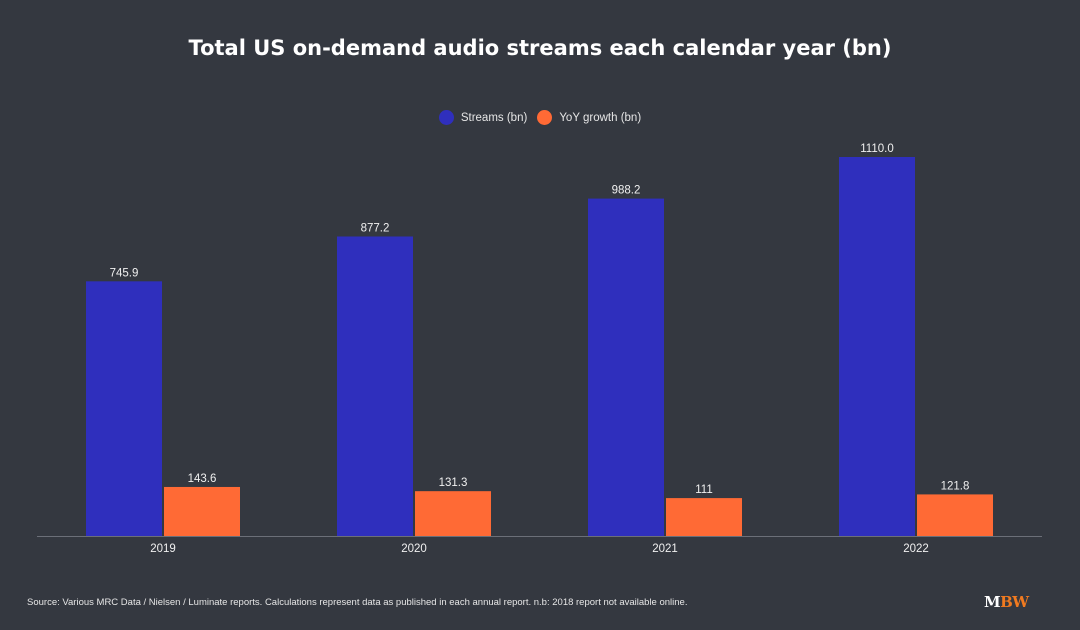 The height and width of the screenshot is (630, 1080). I want to click on legend: Streams (bn) YoY growth (bn), so click(540, 117).